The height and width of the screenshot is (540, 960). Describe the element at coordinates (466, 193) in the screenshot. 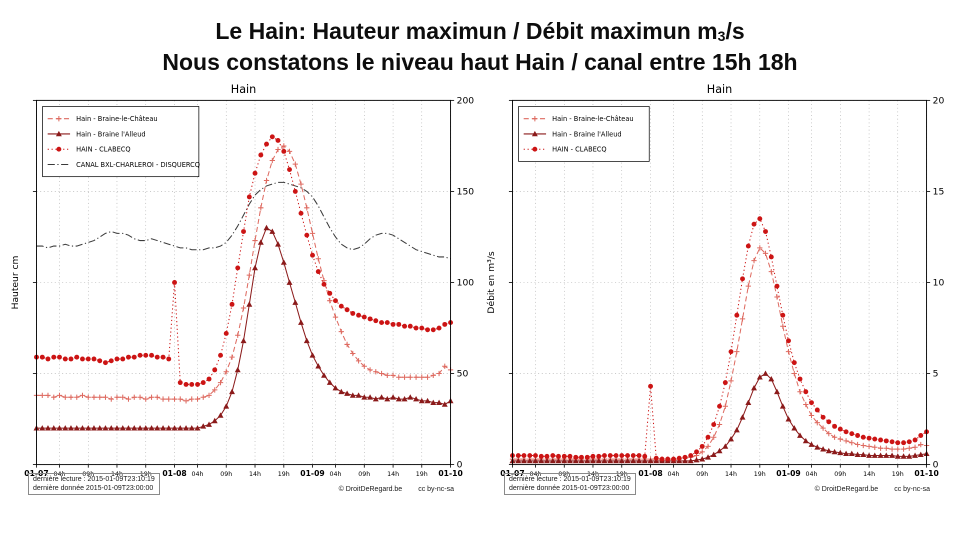

I see `svg-text: 150` at that location.